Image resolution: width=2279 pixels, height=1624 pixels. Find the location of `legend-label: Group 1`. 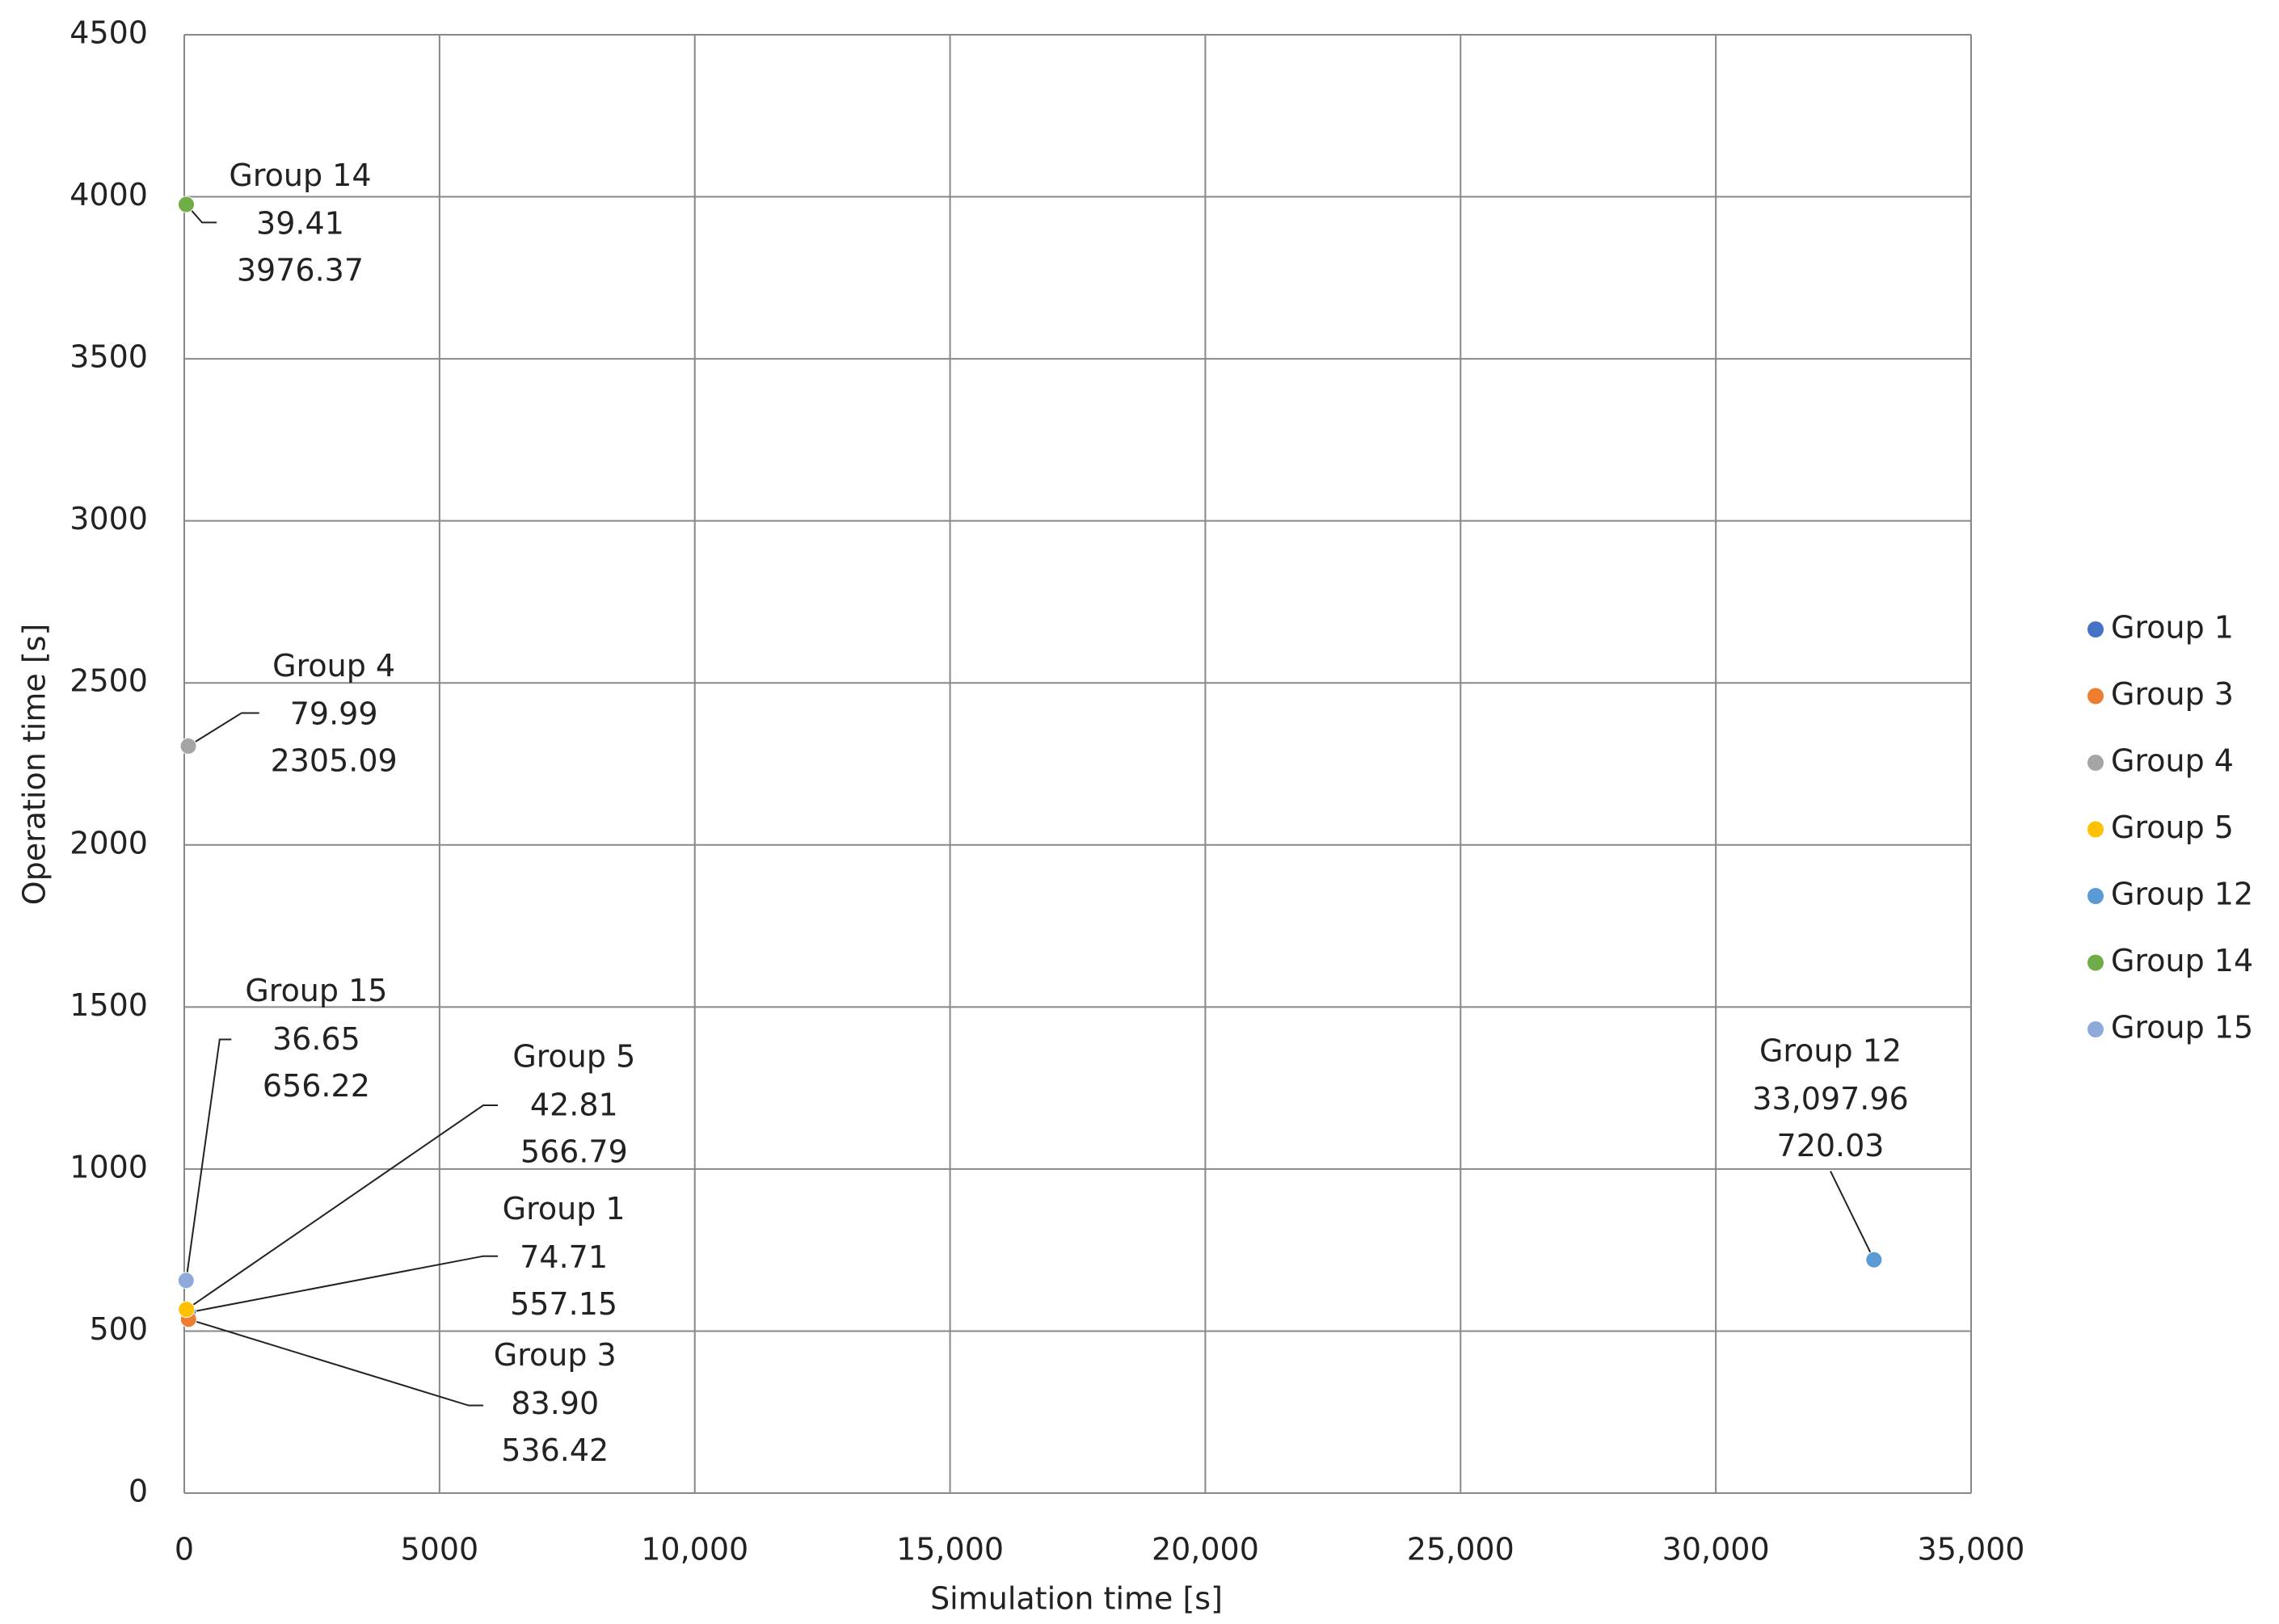

legend-label: Group 1 is located at coordinates (2172, 628).